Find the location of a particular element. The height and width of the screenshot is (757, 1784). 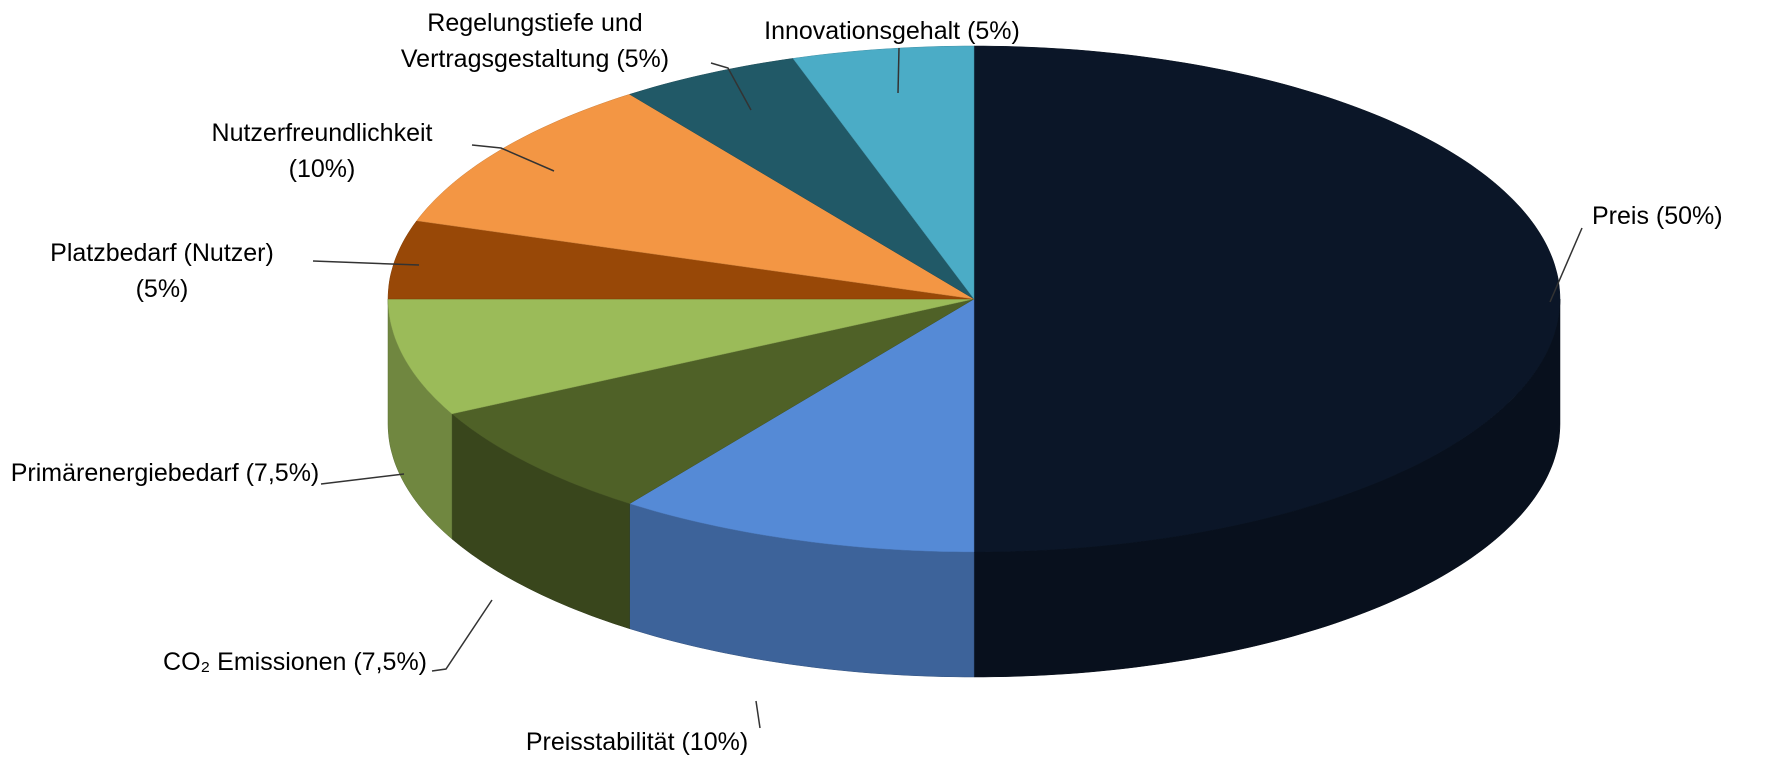

slice-label: Primärenergiebedarf (7,5%) is located at coordinates (165, 473).